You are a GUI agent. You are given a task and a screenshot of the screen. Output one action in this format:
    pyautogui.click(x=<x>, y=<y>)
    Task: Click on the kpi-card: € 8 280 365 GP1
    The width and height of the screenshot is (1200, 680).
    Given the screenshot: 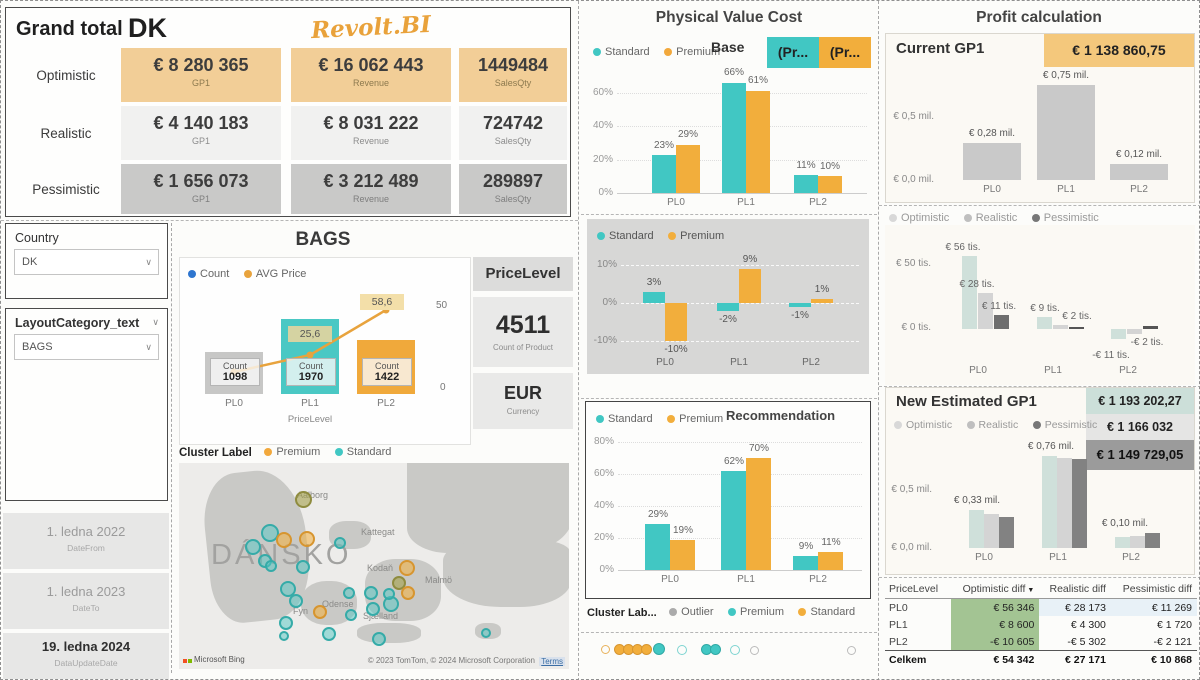 What is the action you would take?
    pyautogui.click(x=201, y=75)
    